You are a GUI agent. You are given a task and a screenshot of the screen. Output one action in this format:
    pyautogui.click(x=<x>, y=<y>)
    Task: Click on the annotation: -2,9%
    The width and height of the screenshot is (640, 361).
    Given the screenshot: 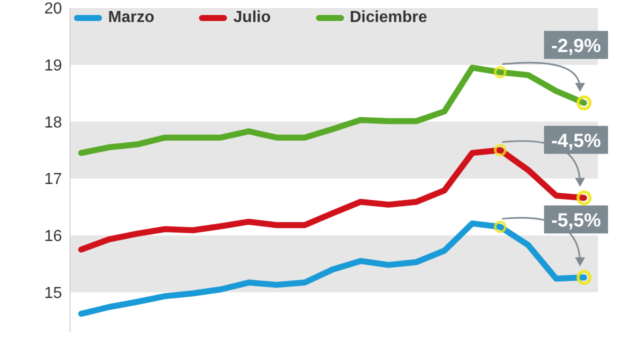 What is the action you would take?
    pyautogui.click(x=576, y=46)
    